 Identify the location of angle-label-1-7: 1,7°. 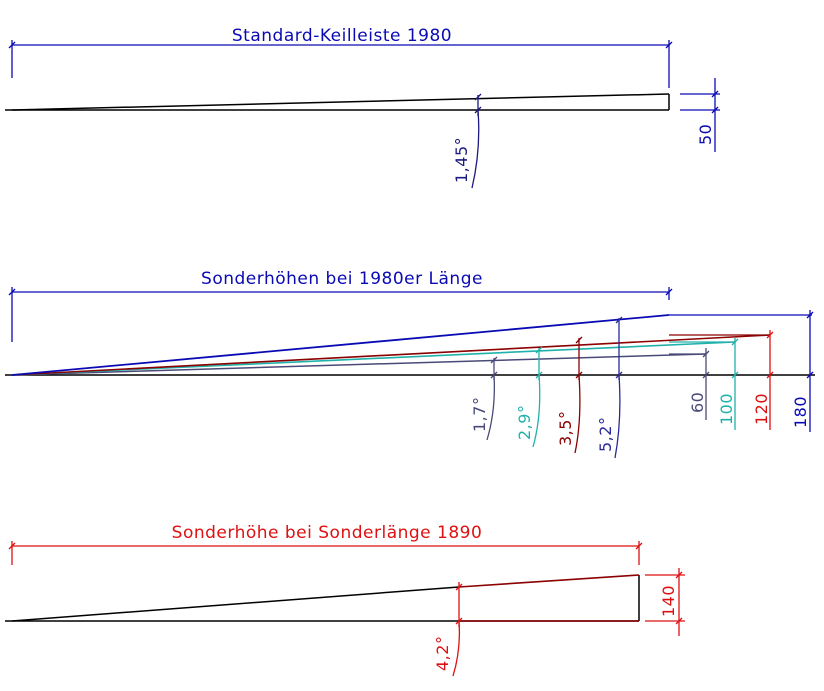
(479, 414).